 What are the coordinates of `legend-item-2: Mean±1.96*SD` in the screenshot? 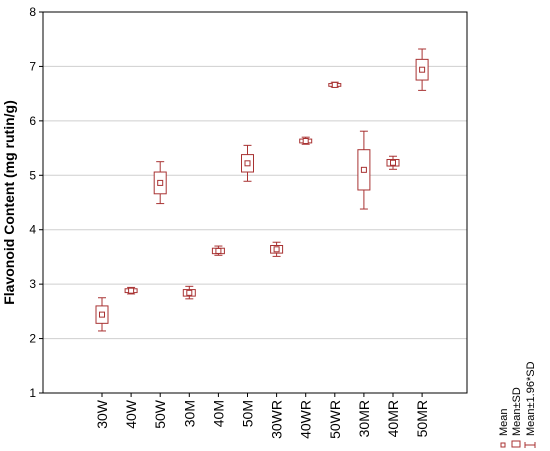 It's located at (530, 404).